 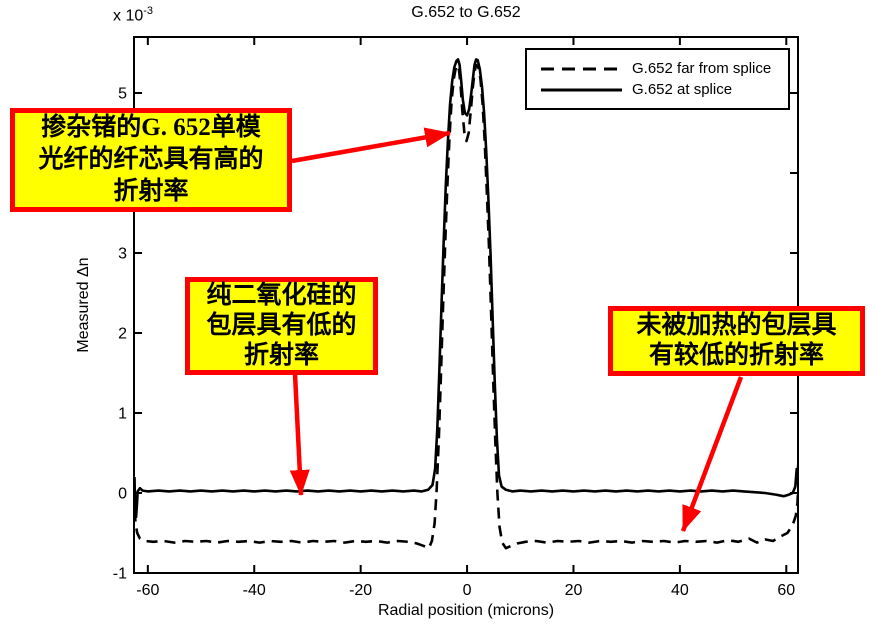 I want to click on x-tick-label: 60, so click(x=786, y=590).